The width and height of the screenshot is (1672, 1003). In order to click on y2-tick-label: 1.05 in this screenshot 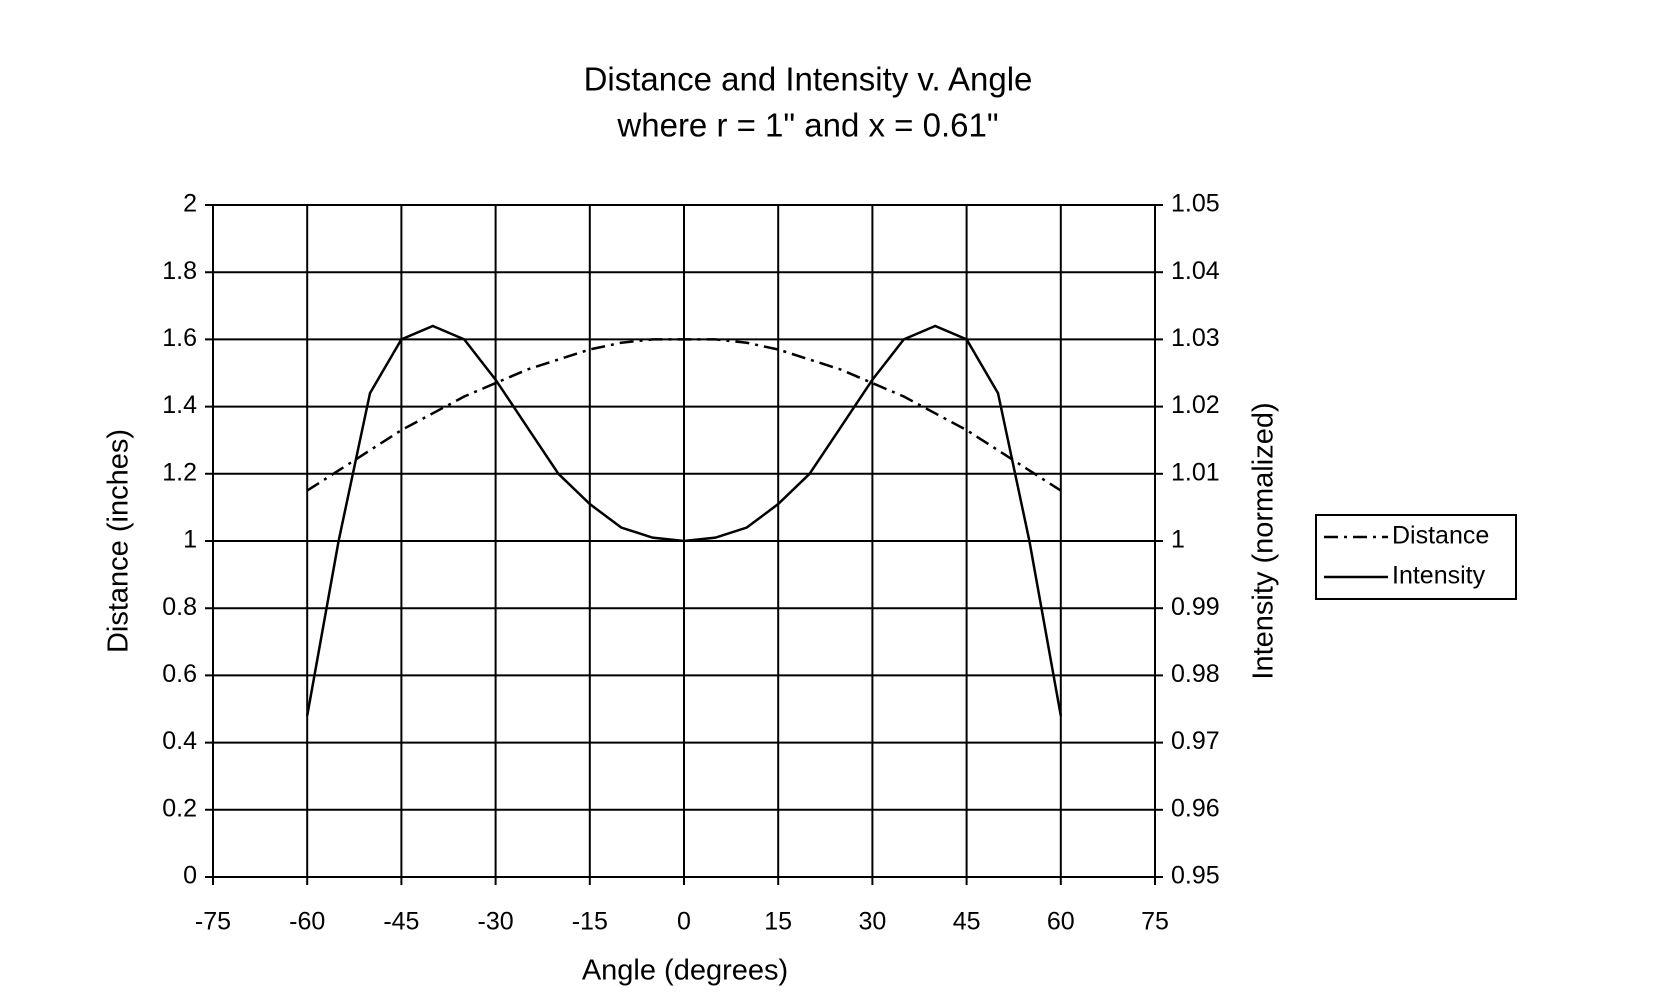, I will do `click(1195, 204)`.